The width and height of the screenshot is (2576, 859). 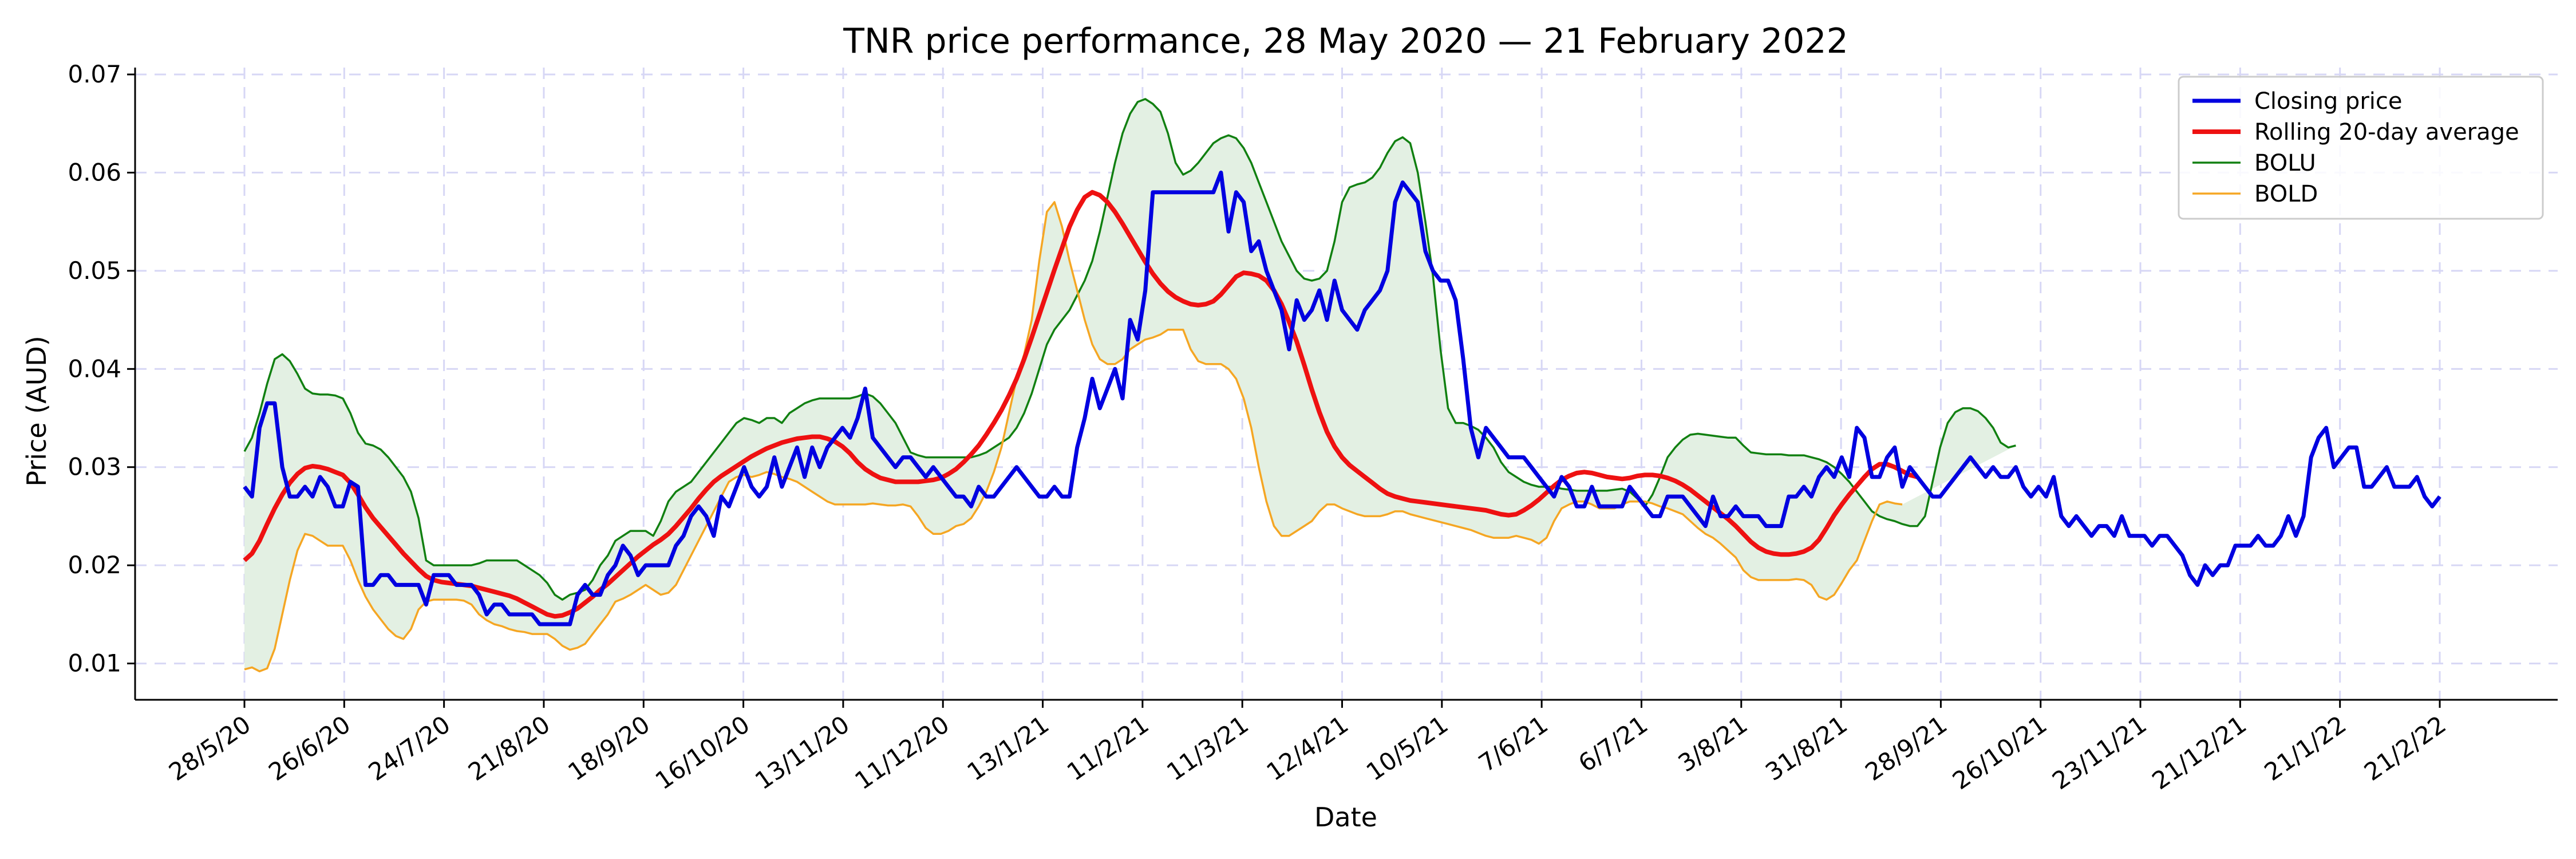 What do you see at coordinates (210, 748) in the screenshot?
I see `x-tick-label: 28/5/20` at bounding box center [210, 748].